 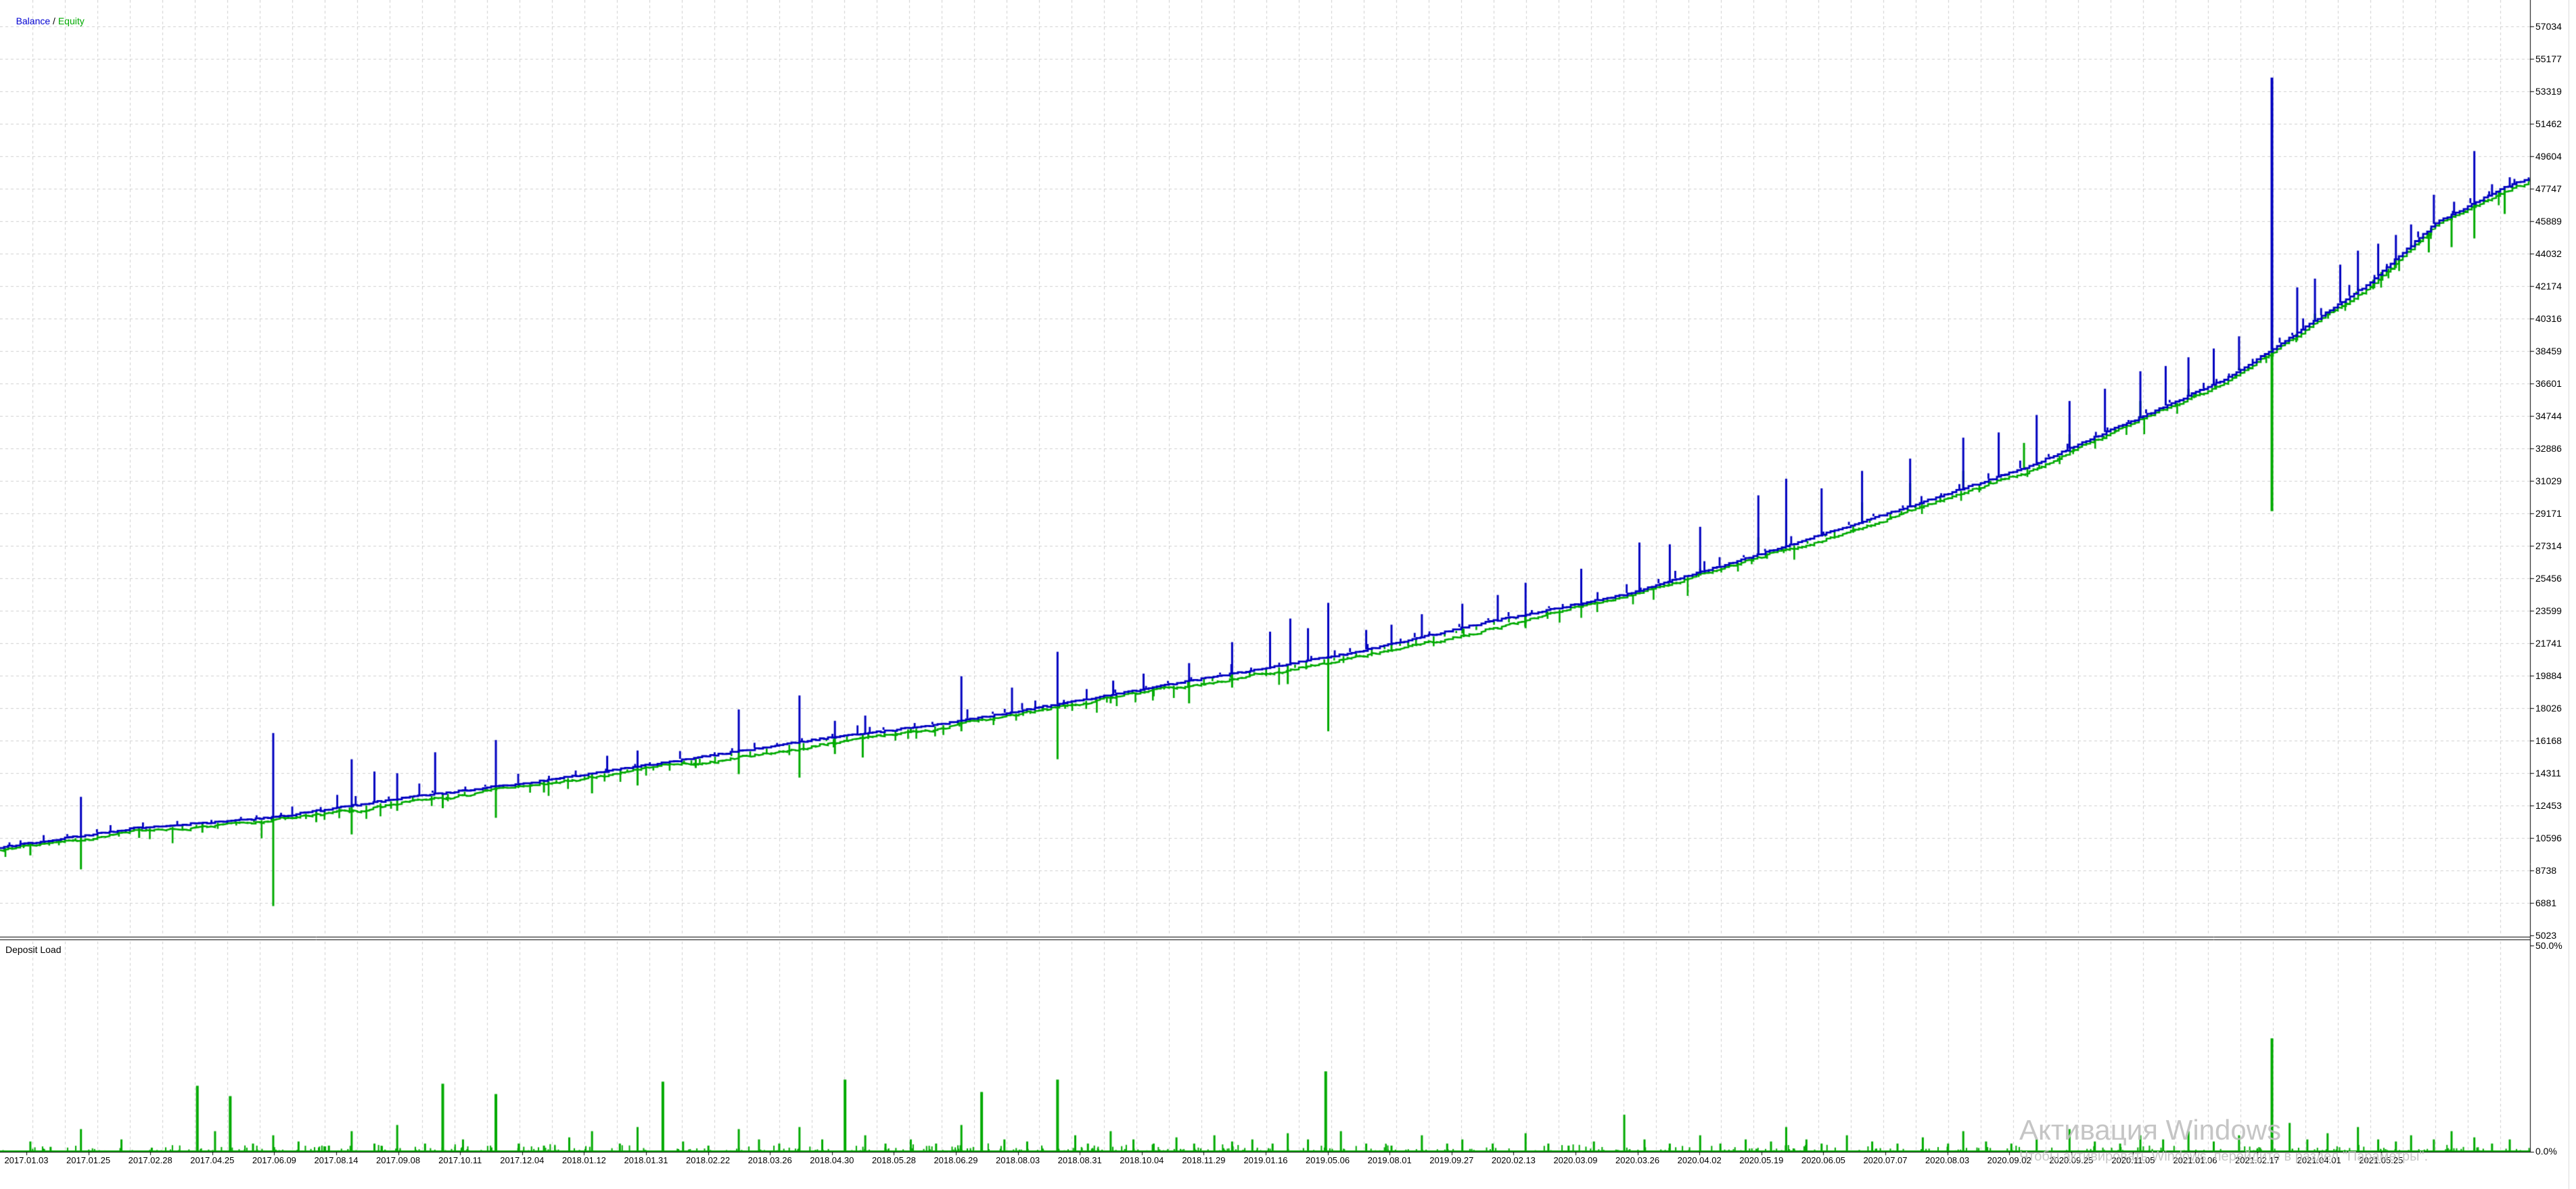 What do you see at coordinates (274, 1160) in the screenshot?
I see `x-tick-label: 2017.06.09` at bounding box center [274, 1160].